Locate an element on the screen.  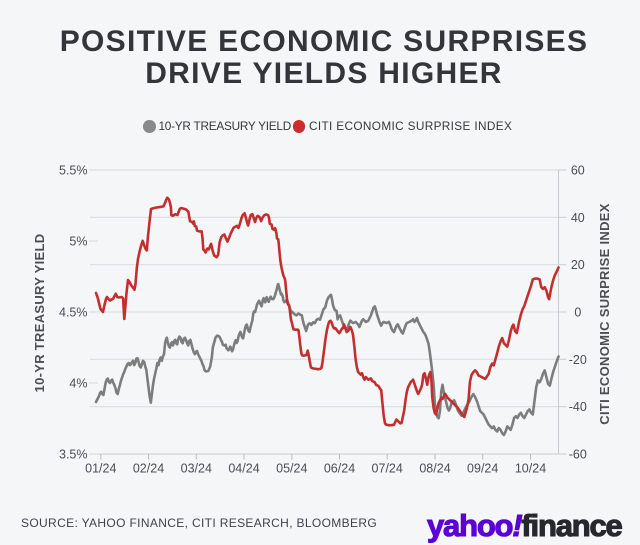
svg-text: 5.5% is located at coordinates (73, 171).